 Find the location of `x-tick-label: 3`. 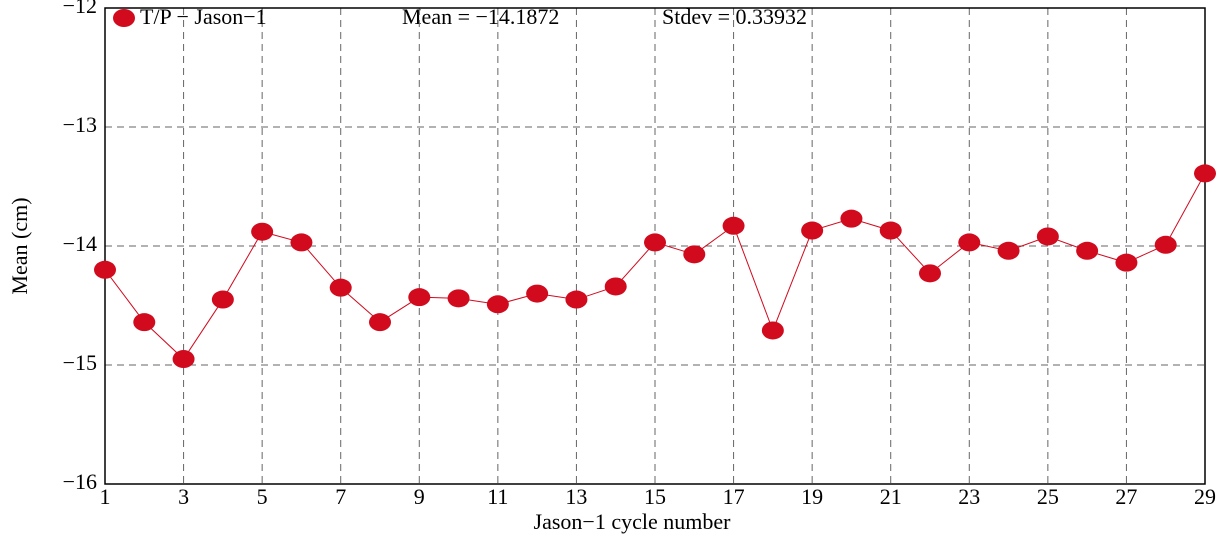

x-tick-label: 3 is located at coordinates (183, 496).